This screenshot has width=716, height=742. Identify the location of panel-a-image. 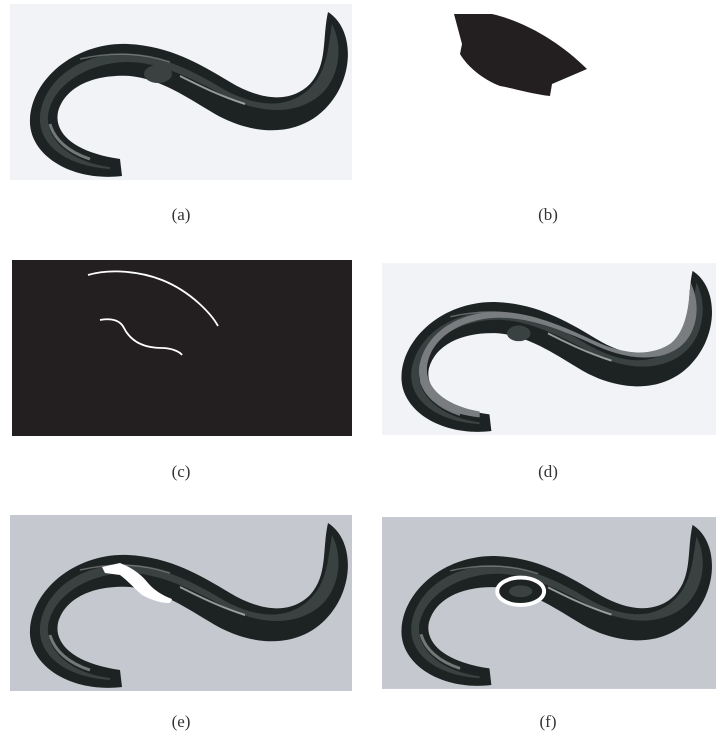
(181, 92).